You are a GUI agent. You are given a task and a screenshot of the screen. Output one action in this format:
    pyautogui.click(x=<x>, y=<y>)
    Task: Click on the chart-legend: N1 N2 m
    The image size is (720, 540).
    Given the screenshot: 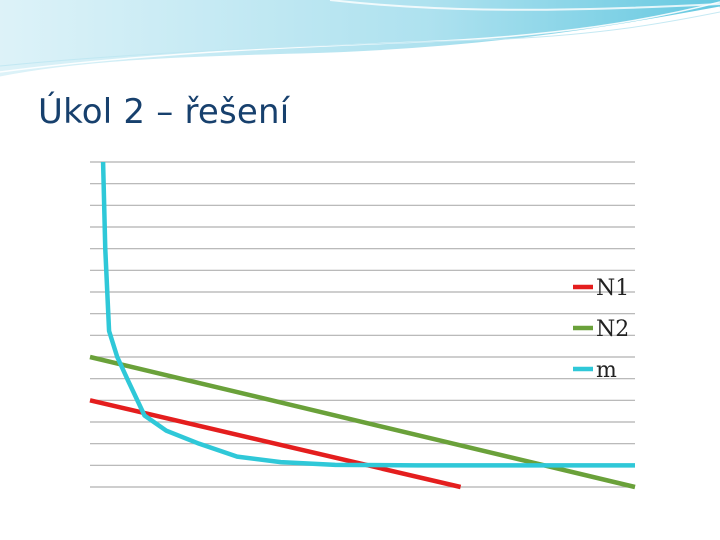 What is the action you would take?
    pyautogui.click(x=601, y=329)
    